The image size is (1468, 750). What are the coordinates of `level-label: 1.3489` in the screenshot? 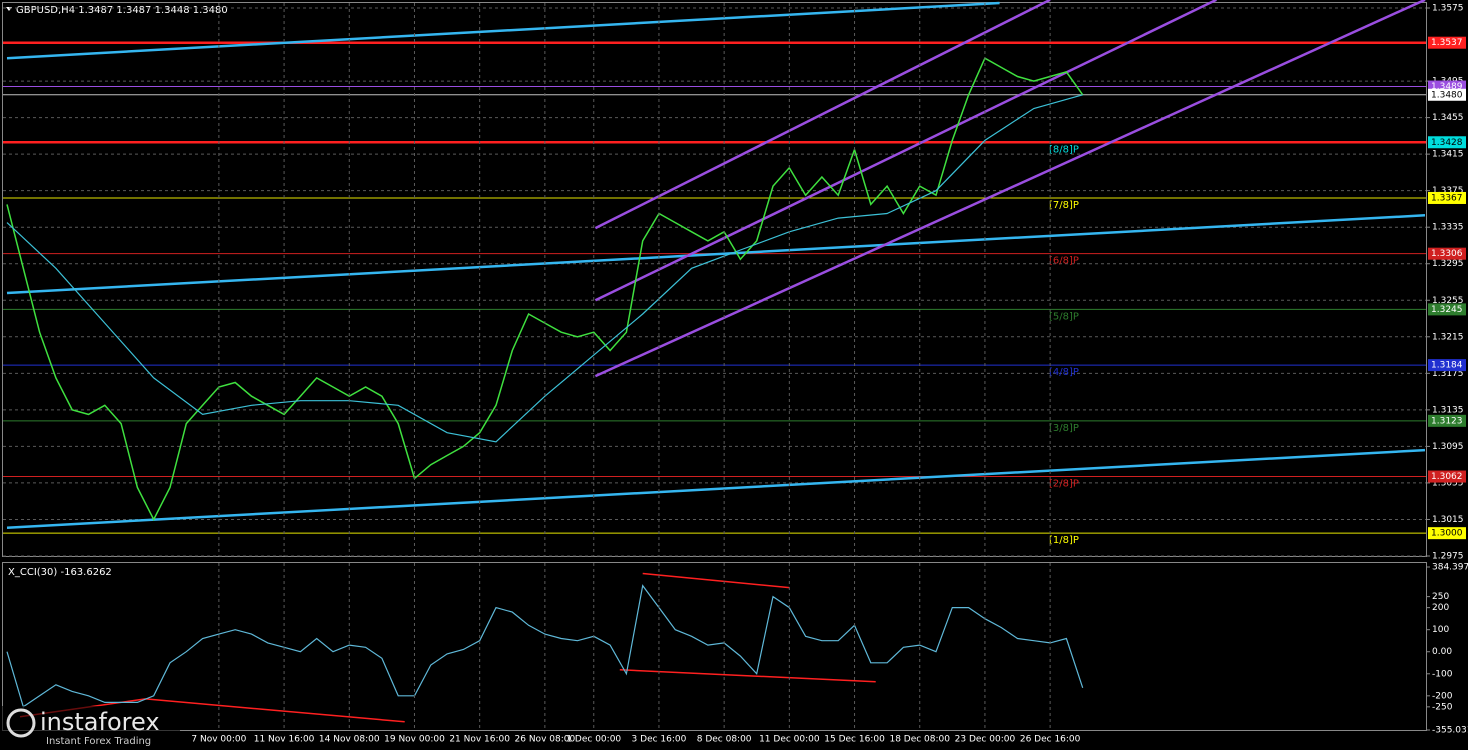 It's located at (1447, 87).